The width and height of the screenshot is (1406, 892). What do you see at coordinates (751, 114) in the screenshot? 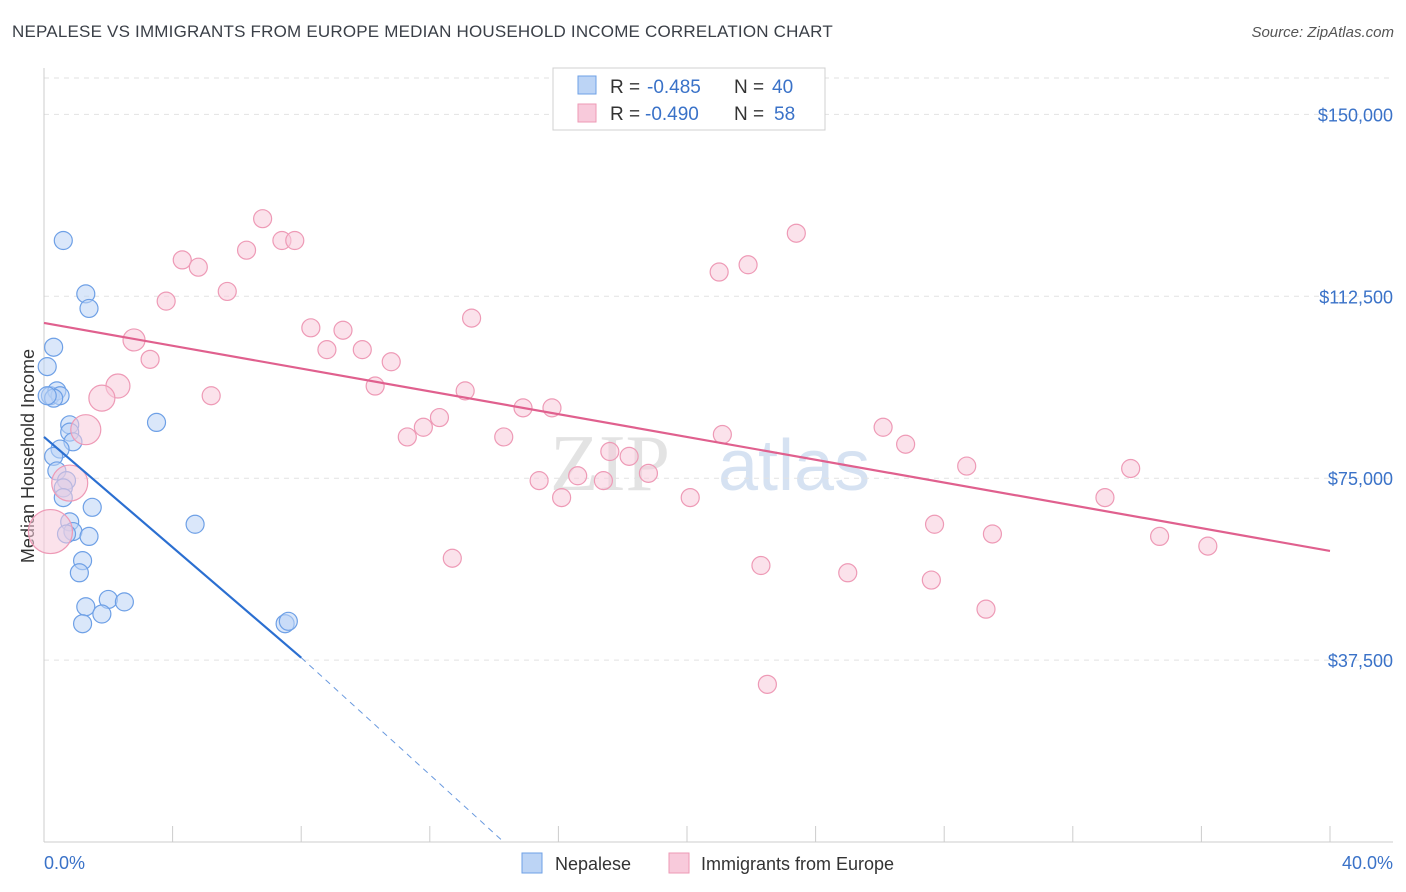
I see `stats-n-label-europe: N =` at bounding box center [751, 114].